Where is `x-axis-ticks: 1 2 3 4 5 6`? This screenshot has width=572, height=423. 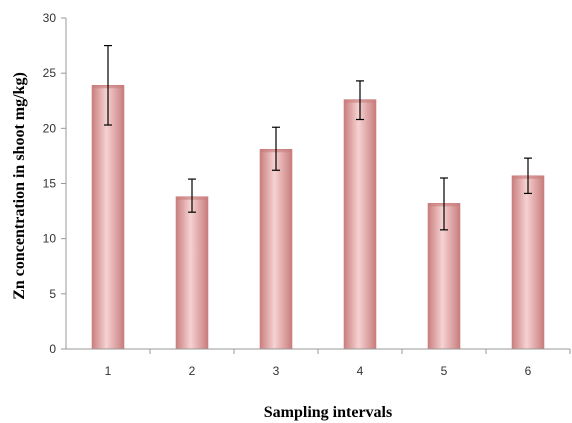 x-axis-ticks: 1 2 3 4 5 6 is located at coordinates (338, 363).